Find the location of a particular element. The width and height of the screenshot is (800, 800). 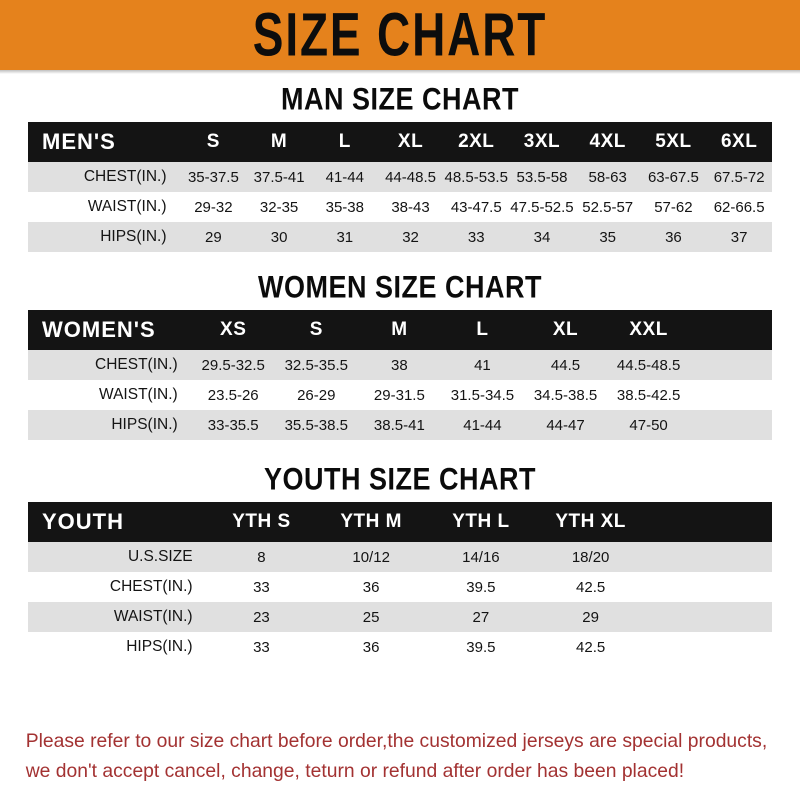

table-cell: 35.5-38.5 is located at coordinates (316, 425).